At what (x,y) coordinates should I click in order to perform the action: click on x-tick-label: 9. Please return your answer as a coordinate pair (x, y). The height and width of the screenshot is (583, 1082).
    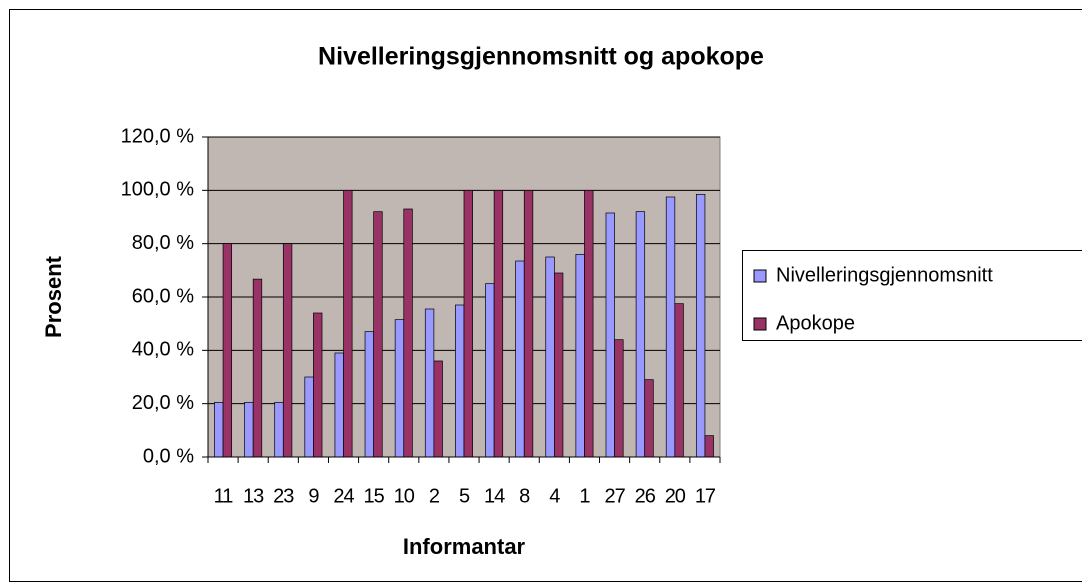
    Looking at the image, I should click on (313, 496).